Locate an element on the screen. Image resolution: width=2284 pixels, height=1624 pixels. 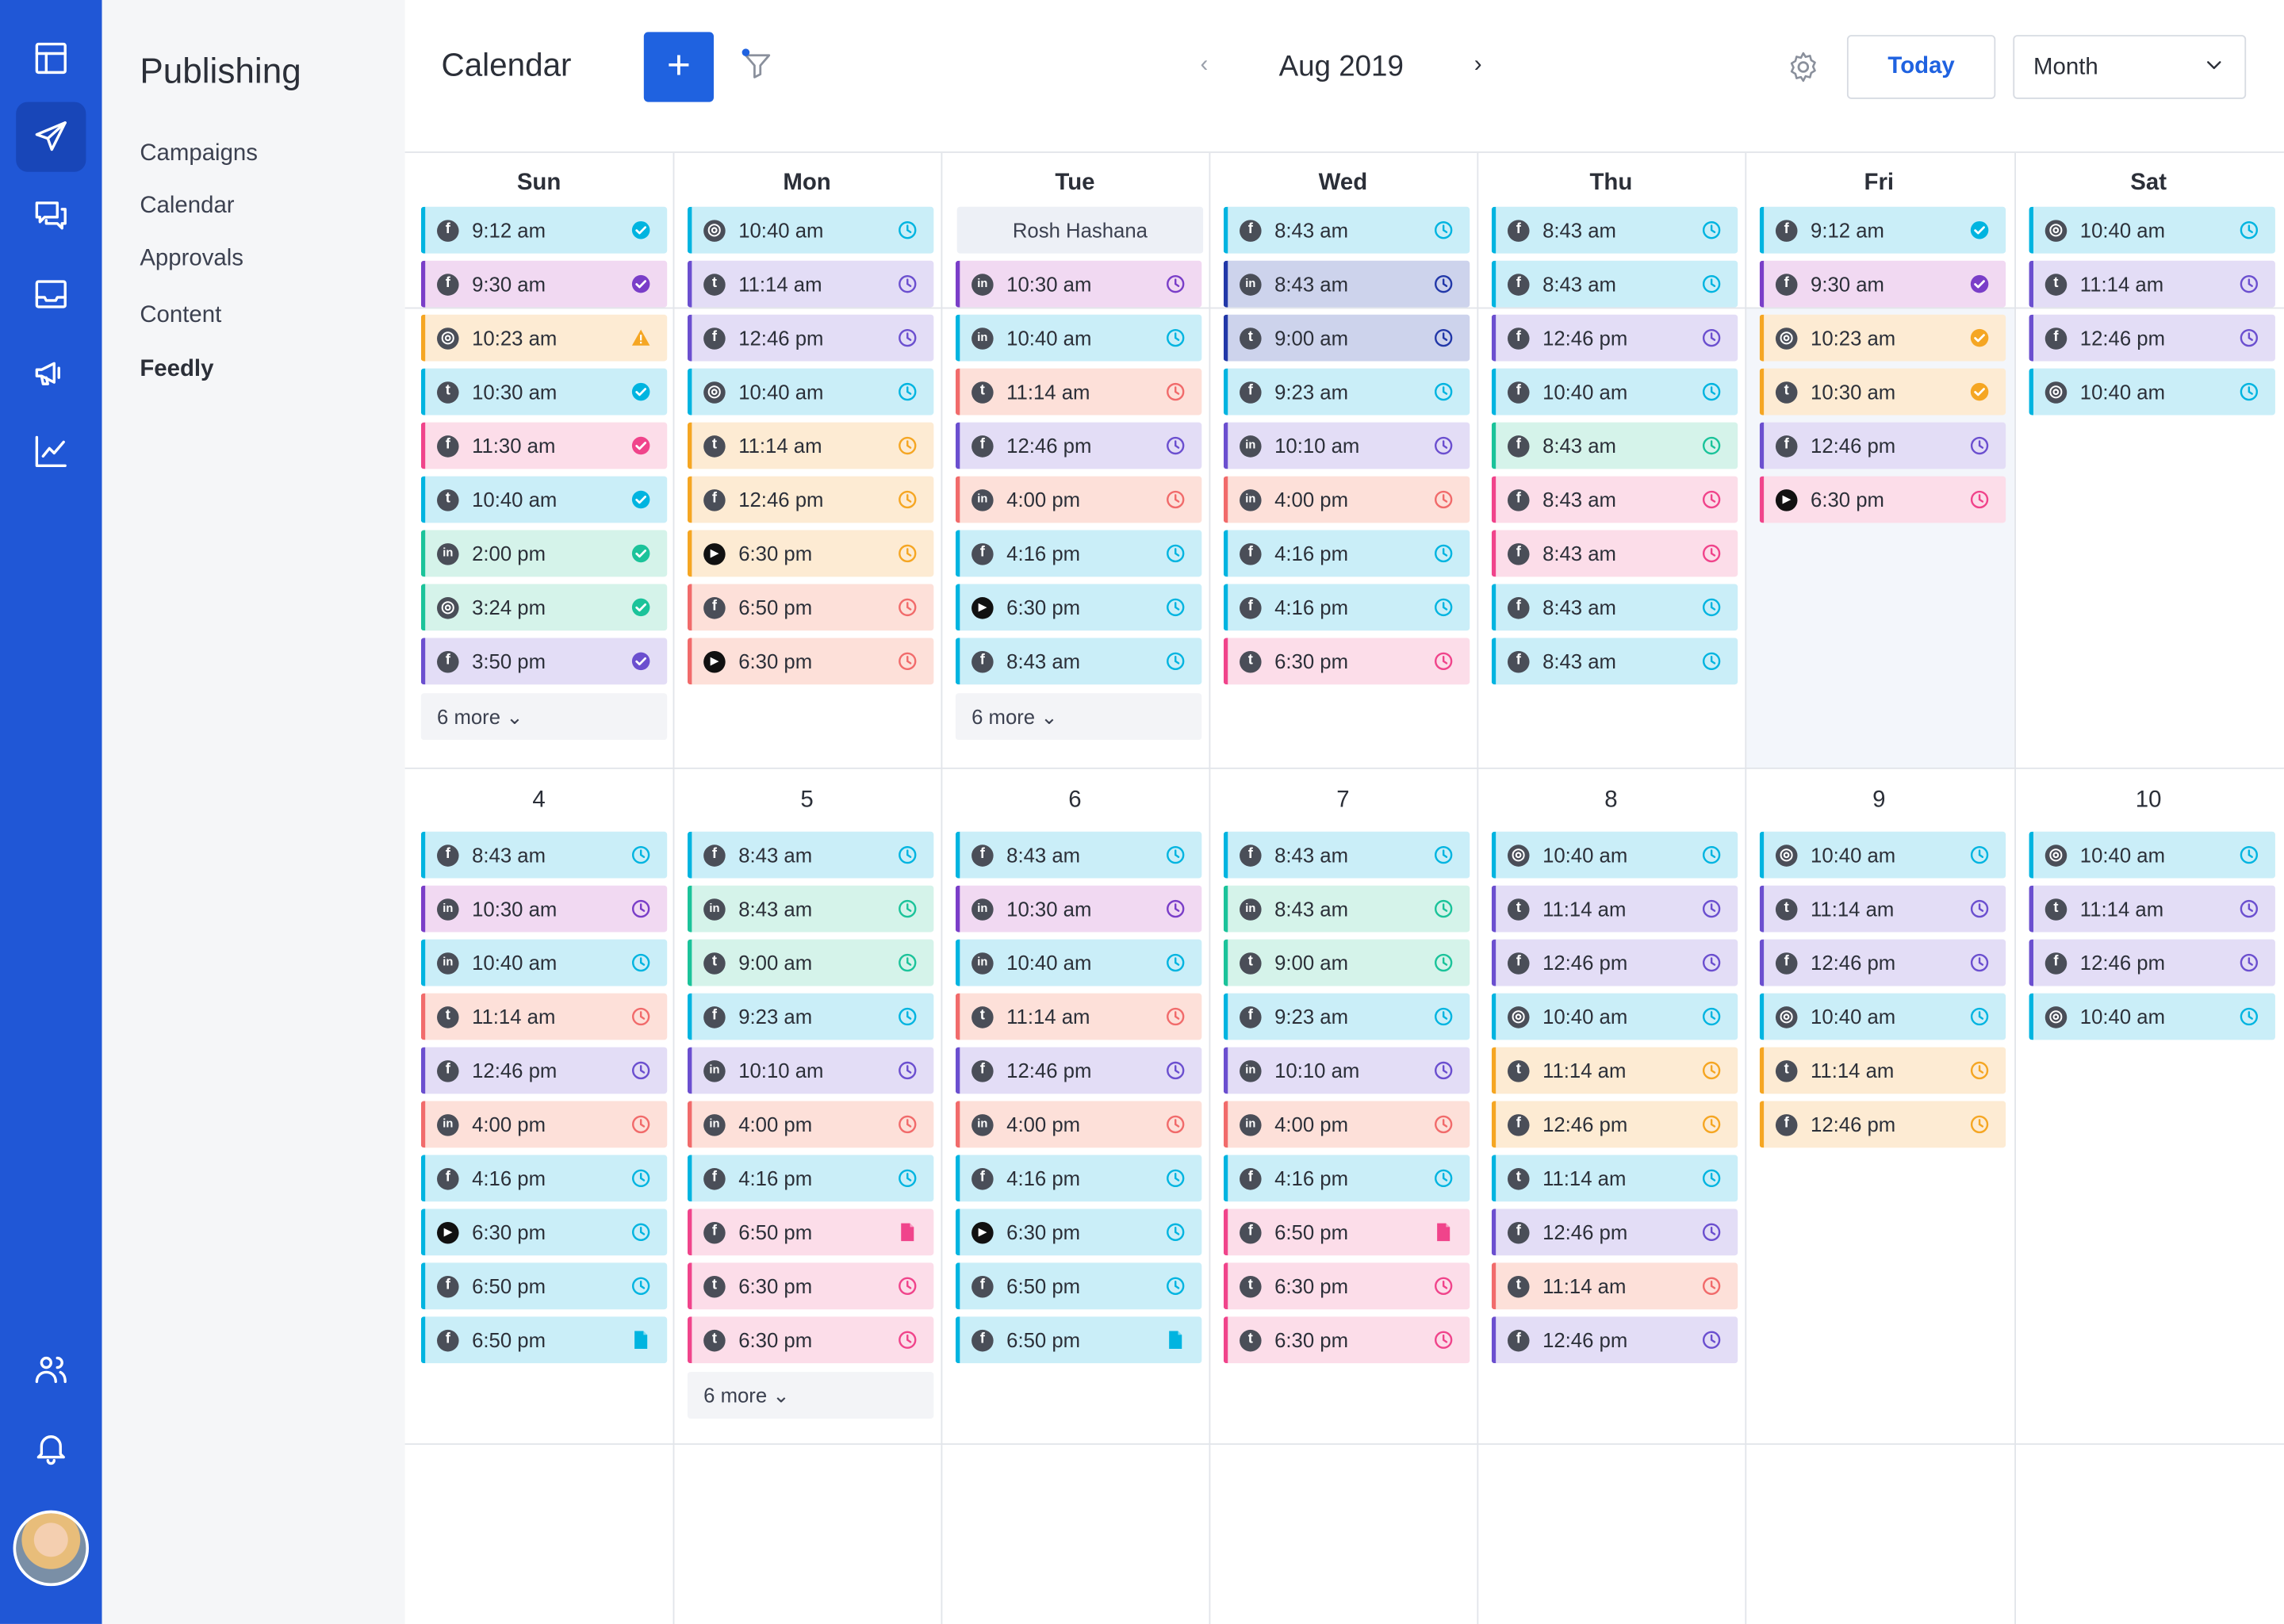
next-month-icon: › is located at coordinates (1477, 65).